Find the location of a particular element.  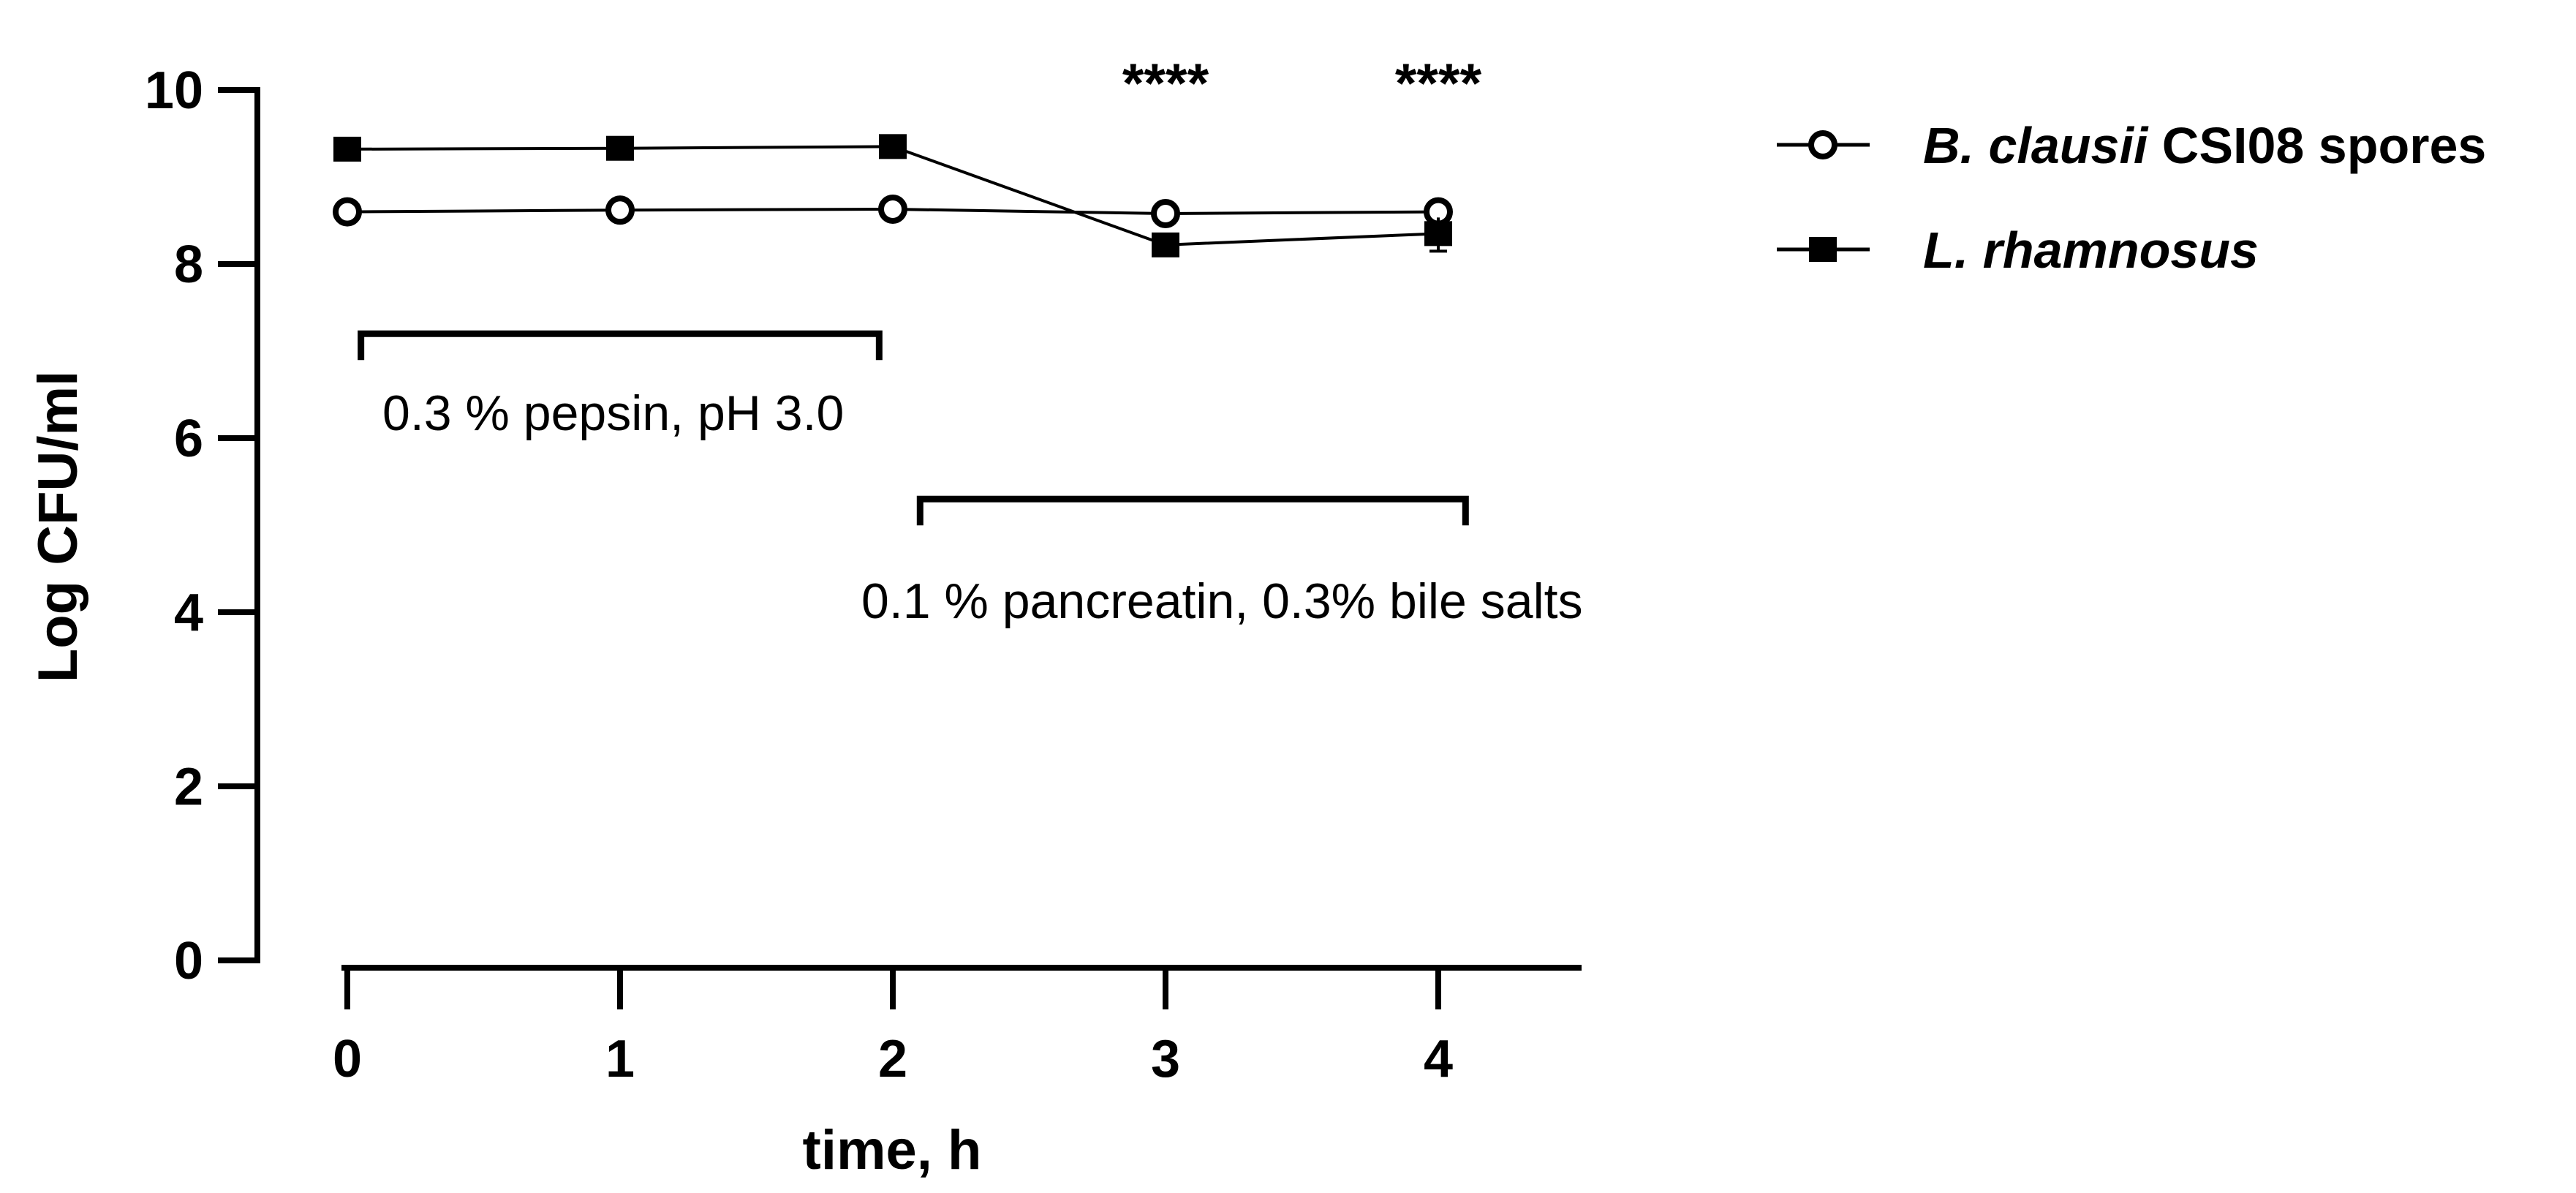

legend-label: L. rhamnosus is located at coordinates (2091, 250).